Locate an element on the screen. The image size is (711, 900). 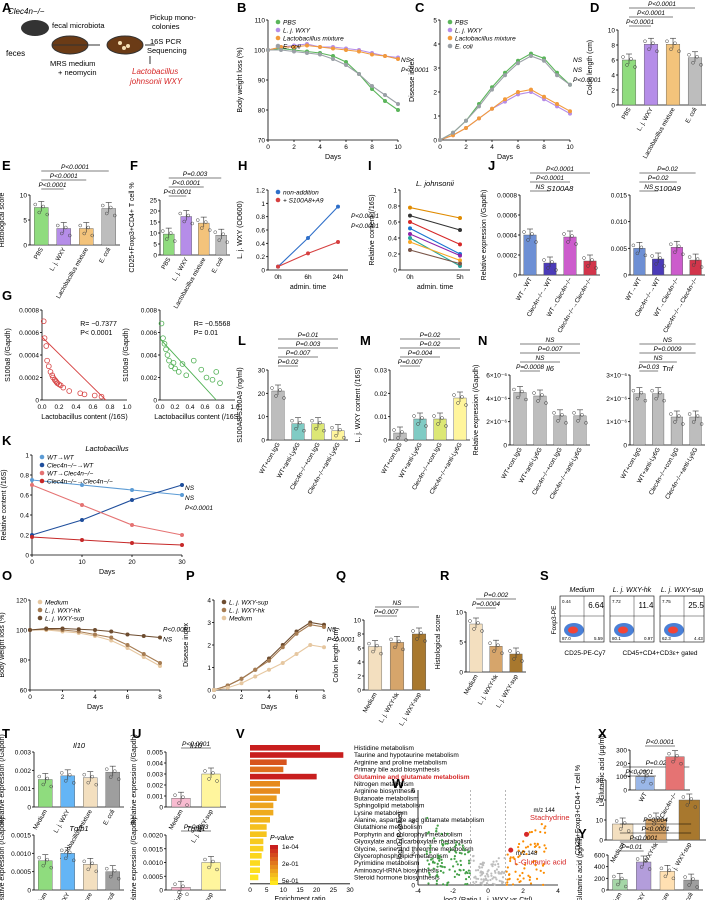
x-tick-label: E. coli is located at coordinates (217, 266).